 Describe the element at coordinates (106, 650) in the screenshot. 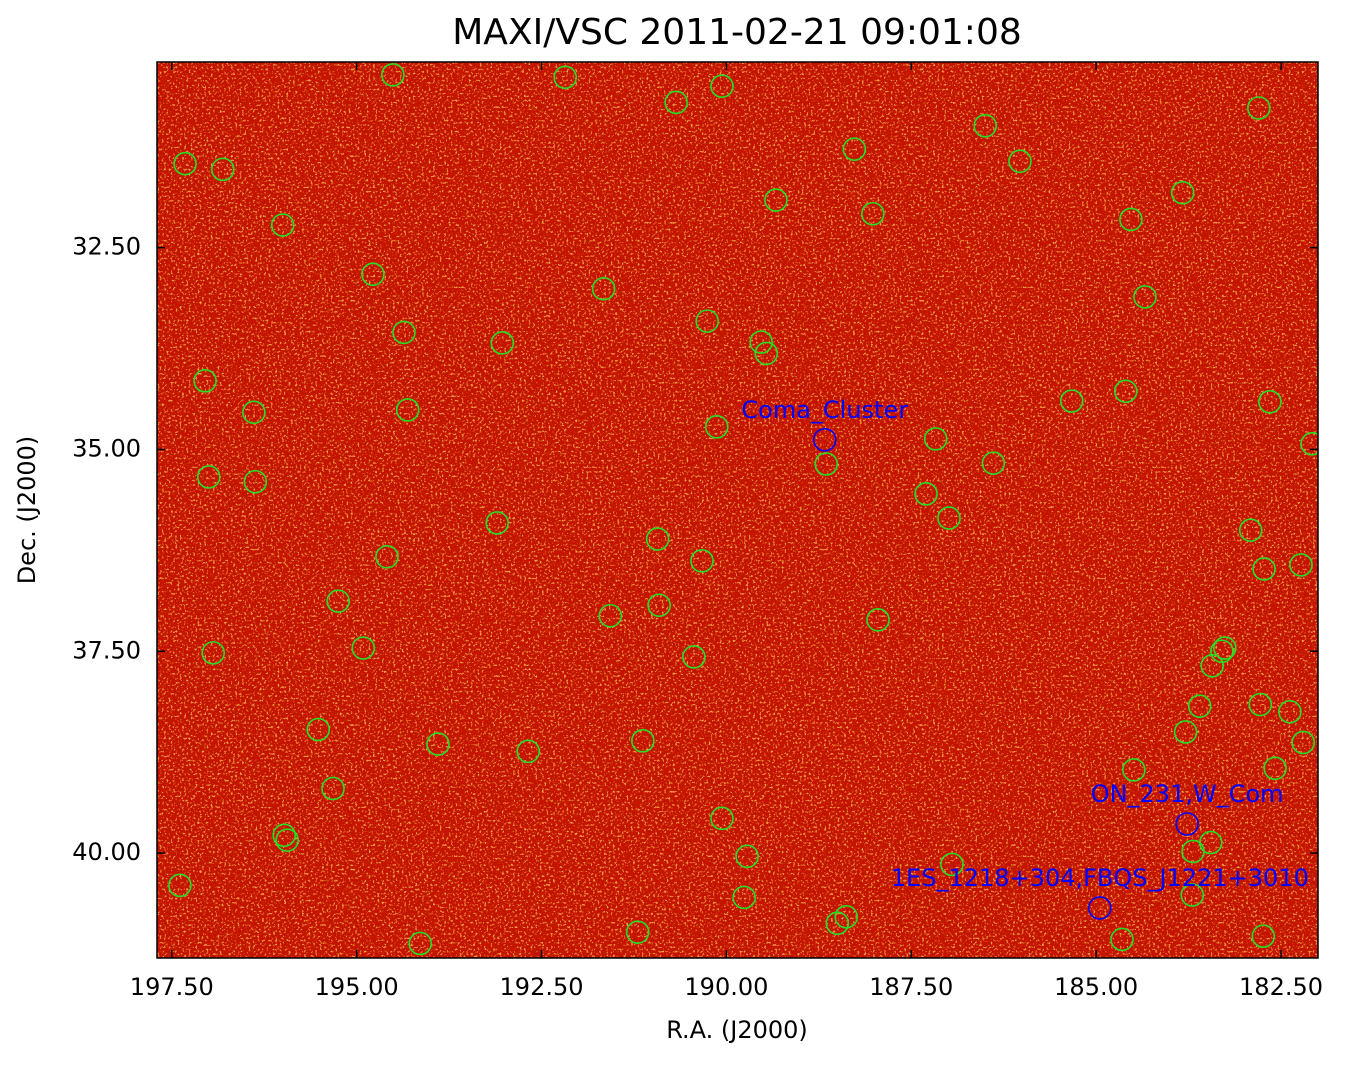

I see `y-tick-label: 37.50` at that location.